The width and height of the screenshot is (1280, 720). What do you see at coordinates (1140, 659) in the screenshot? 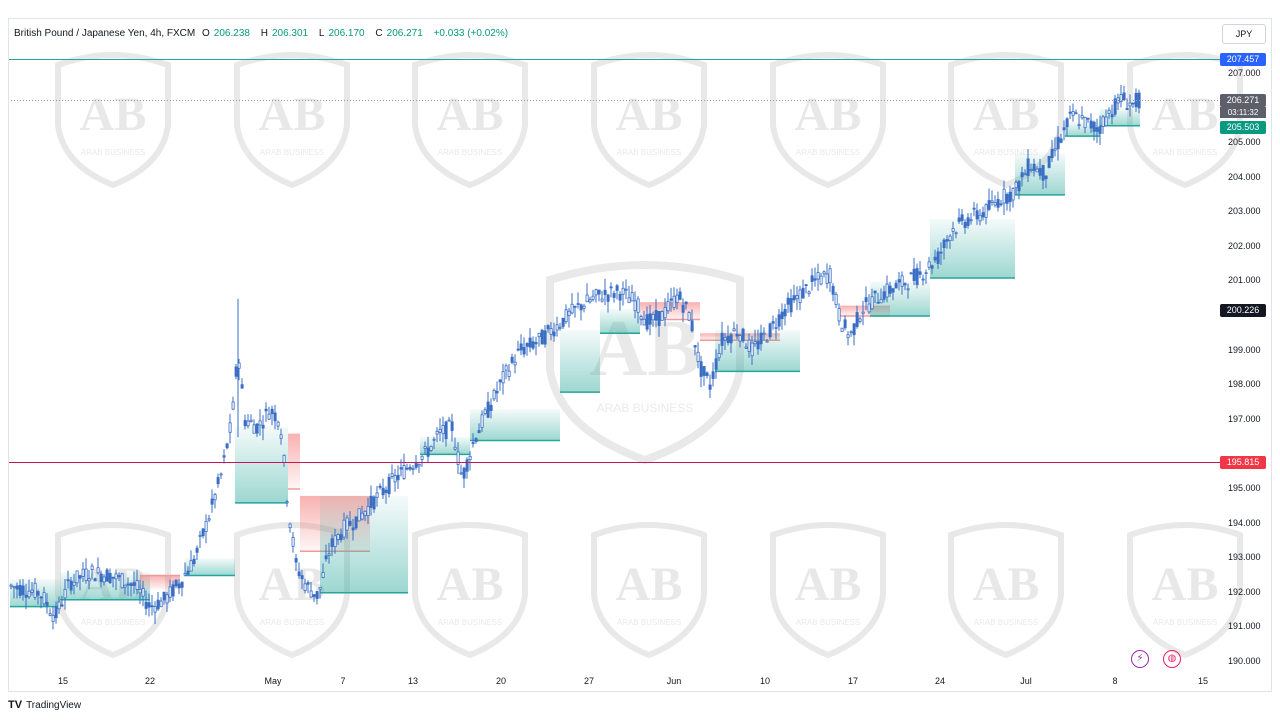
I see `lightning-icon: ⚡` at bounding box center [1140, 659].